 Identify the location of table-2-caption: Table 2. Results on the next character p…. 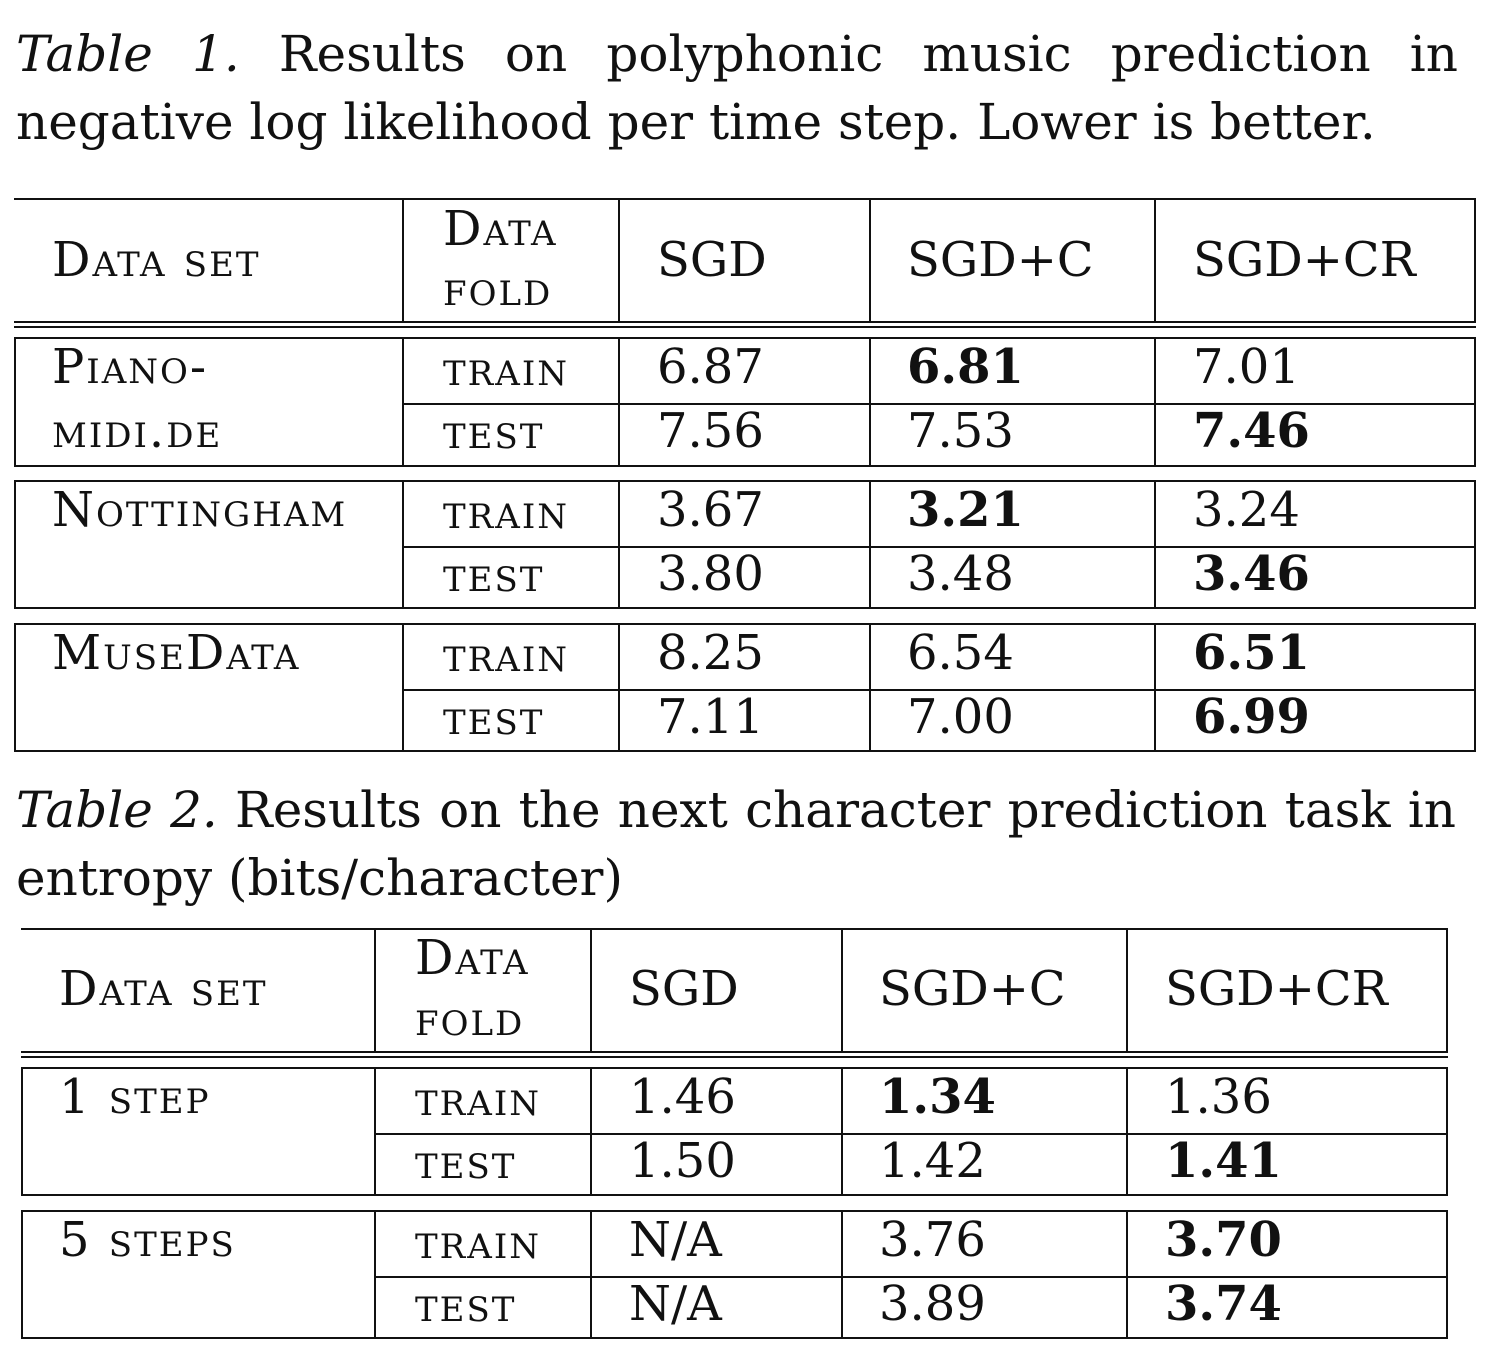
(736, 844).